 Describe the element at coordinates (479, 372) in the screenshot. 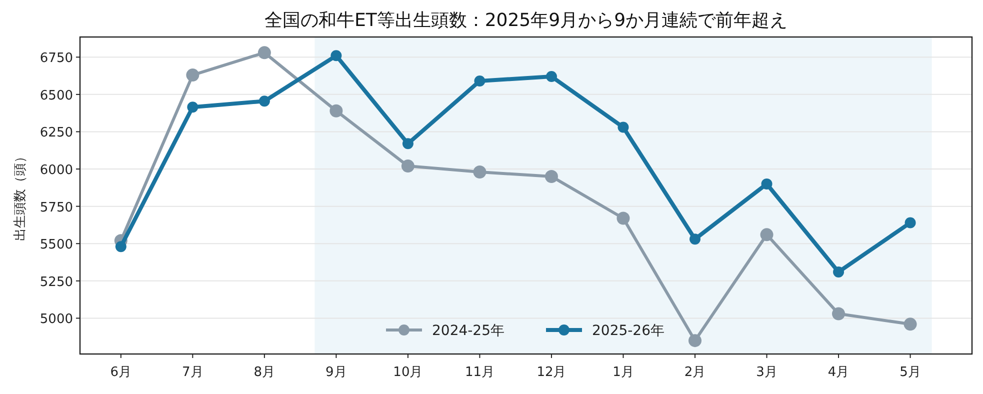

I see `x-tick-label: 11月` at that location.